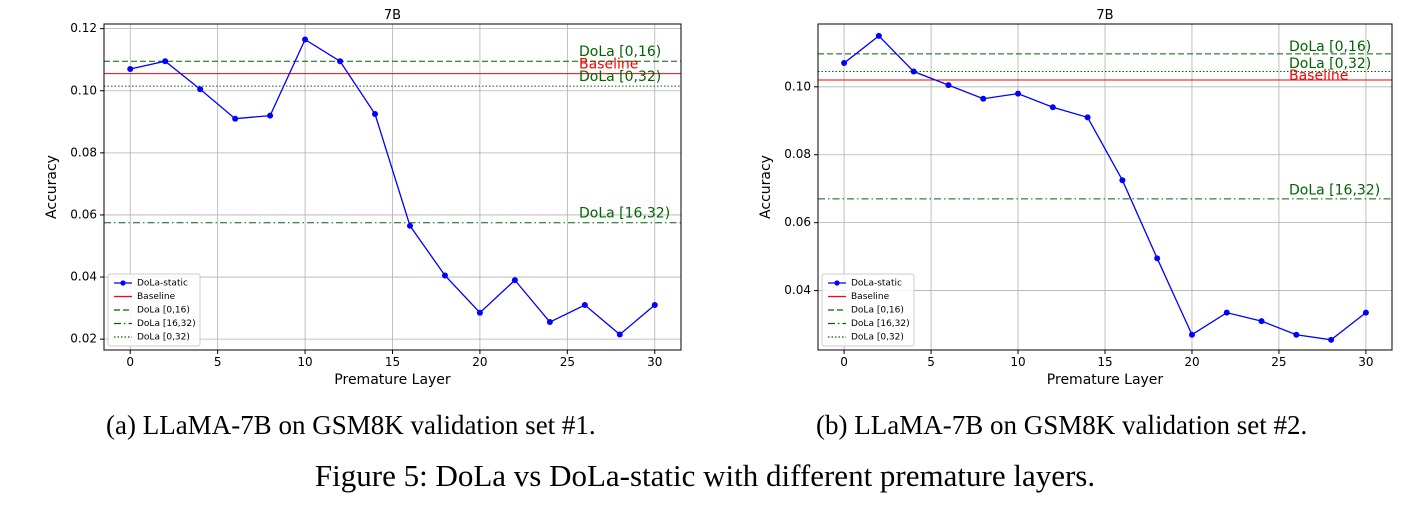  I want to click on chart-b-xtick-label-6: 30, so click(1365, 362).